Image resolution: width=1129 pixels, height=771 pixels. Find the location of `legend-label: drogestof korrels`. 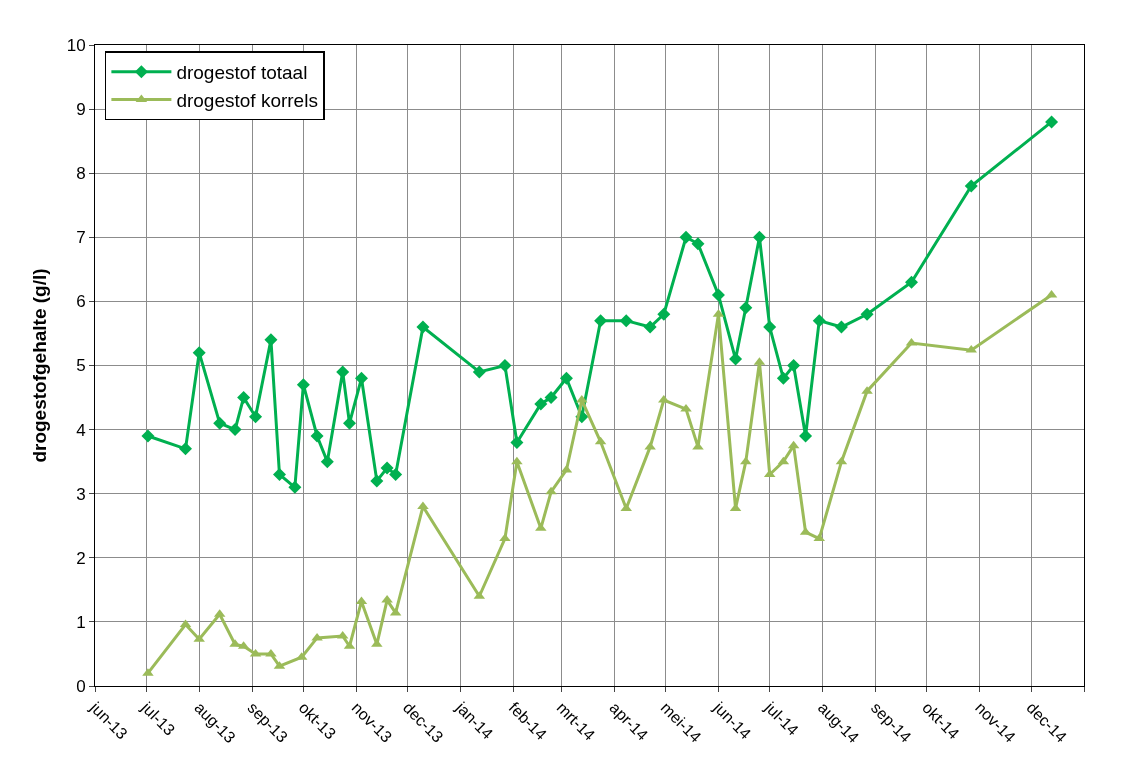

legend-label: drogestof korrels is located at coordinates (247, 100).